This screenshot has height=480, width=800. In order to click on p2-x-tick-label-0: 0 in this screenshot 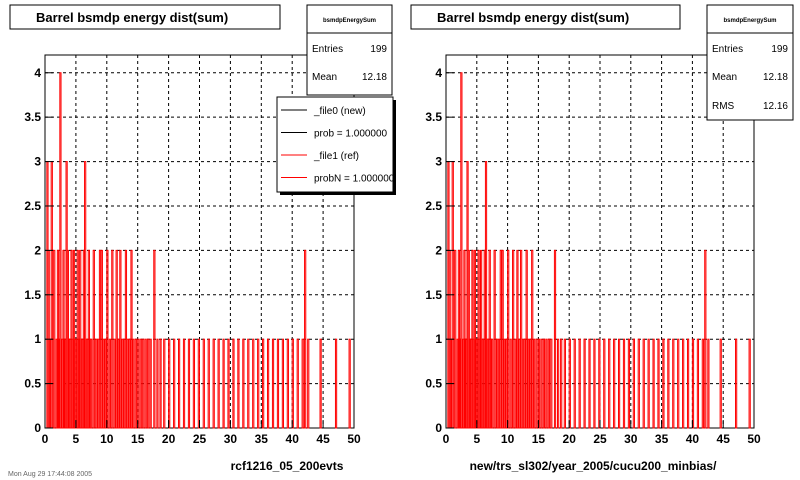, I will do `click(446, 439)`.